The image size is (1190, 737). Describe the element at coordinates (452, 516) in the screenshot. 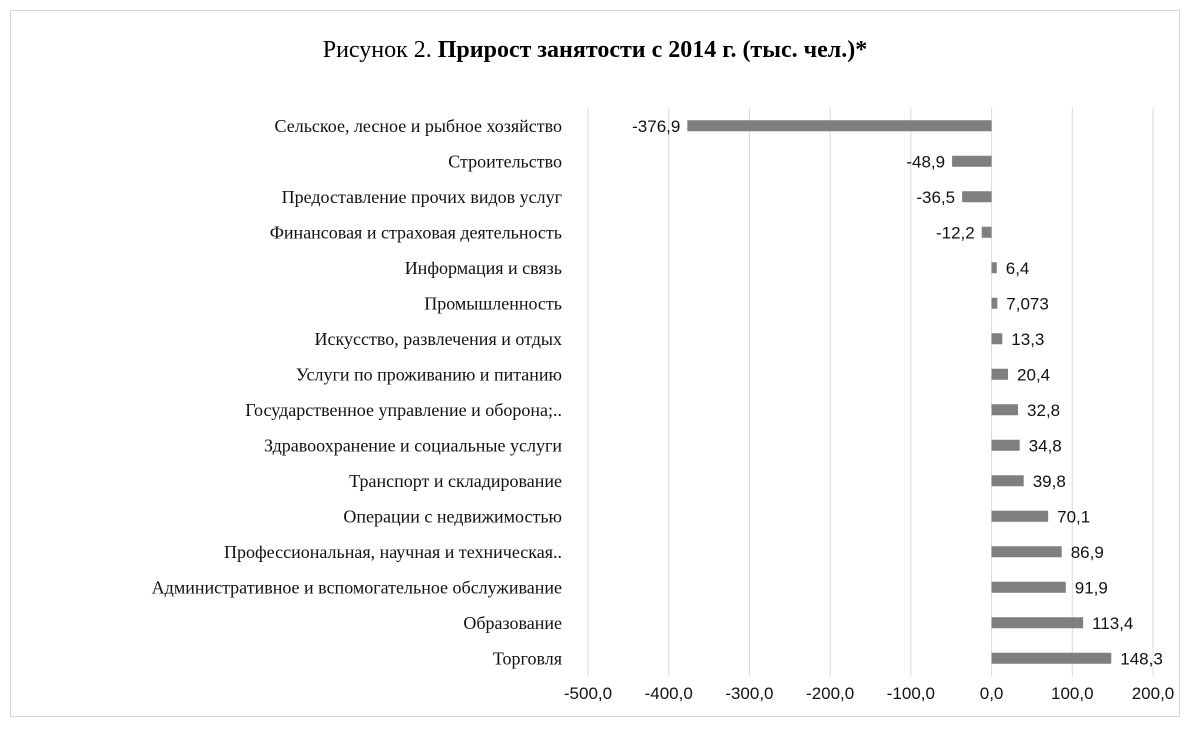

I see `category-label: Операции с недвижимостью` at that location.